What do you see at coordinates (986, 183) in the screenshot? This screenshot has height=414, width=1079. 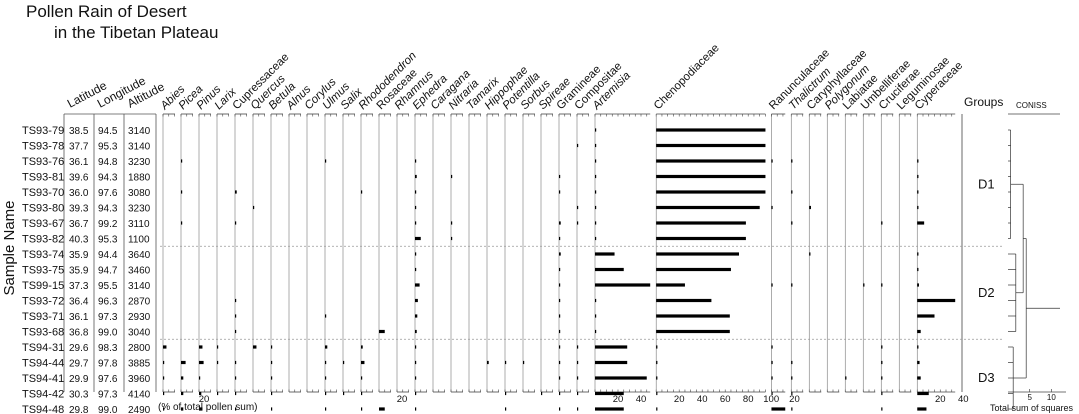 I see `zone-label: D1` at bounding box center [986, 183].